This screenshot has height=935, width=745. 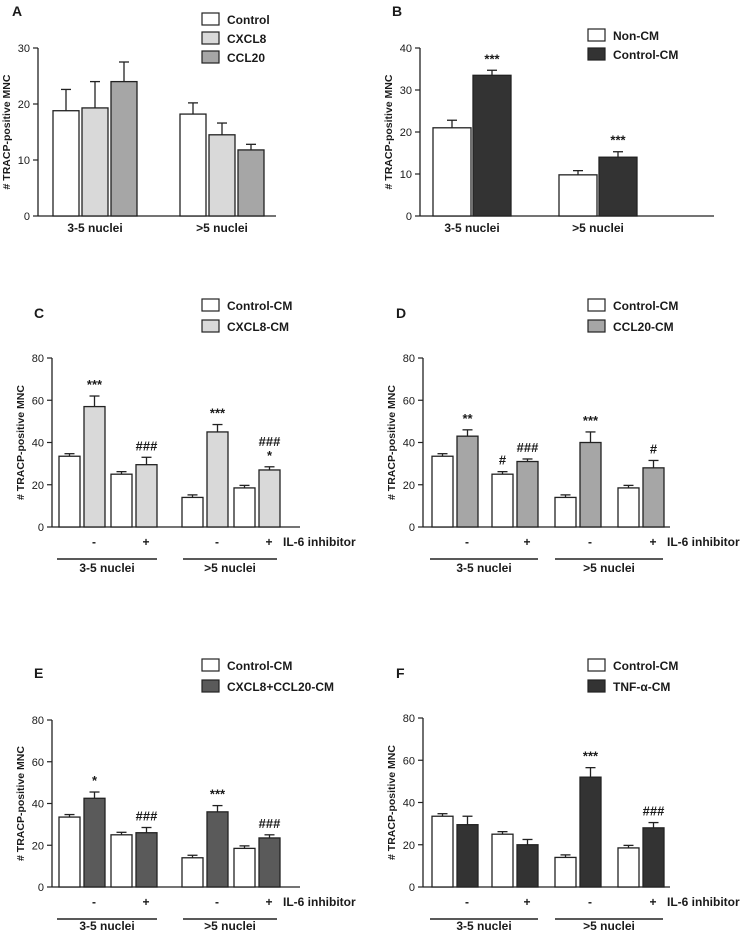 What do you see at coordinates (401, 313) in the screenshot?
I see `panel-letter: D` at bounding box center [401, 313].